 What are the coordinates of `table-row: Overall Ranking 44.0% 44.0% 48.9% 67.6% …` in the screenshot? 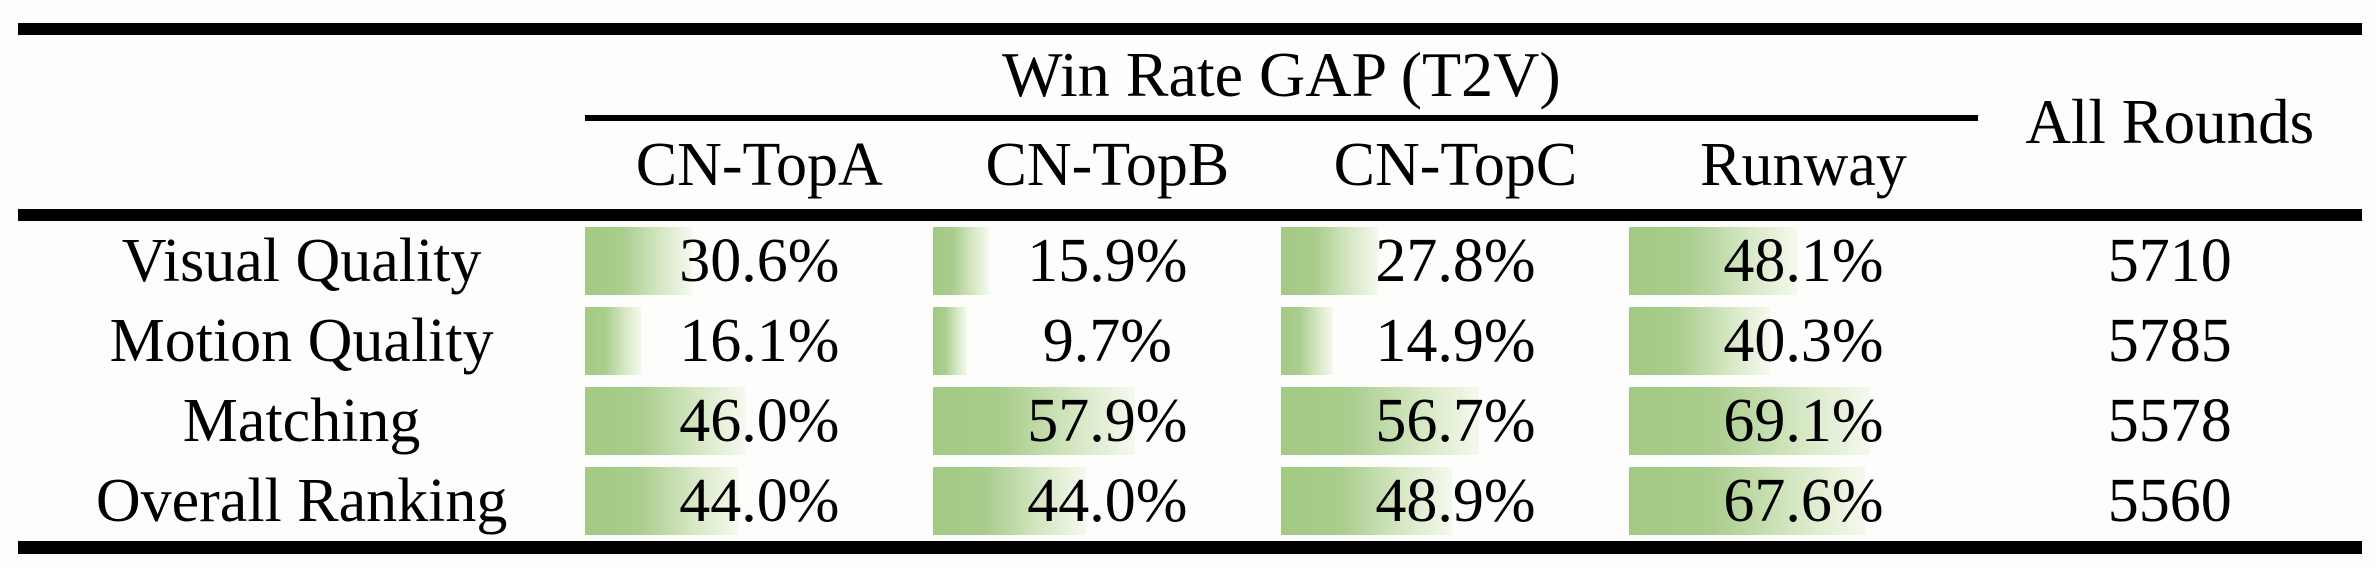 It's located at (1190, 501).